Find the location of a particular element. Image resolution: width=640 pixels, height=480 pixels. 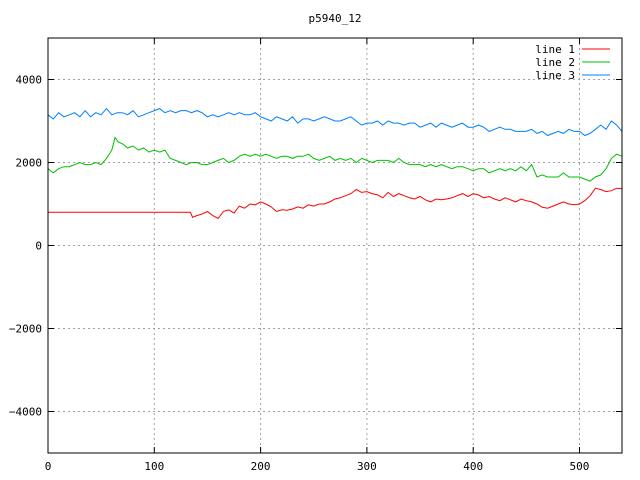

legend-label-2: line 2 is located at coordinates (555, 62).